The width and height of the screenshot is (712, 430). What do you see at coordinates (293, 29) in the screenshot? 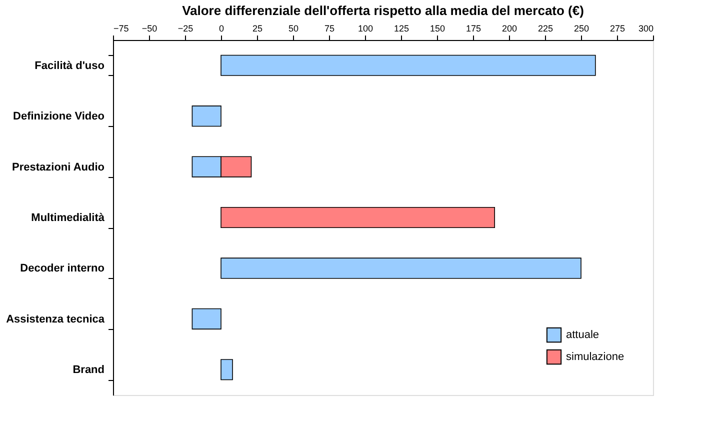
I see `x-tick-label: 50` at bounding box center [293, 29].